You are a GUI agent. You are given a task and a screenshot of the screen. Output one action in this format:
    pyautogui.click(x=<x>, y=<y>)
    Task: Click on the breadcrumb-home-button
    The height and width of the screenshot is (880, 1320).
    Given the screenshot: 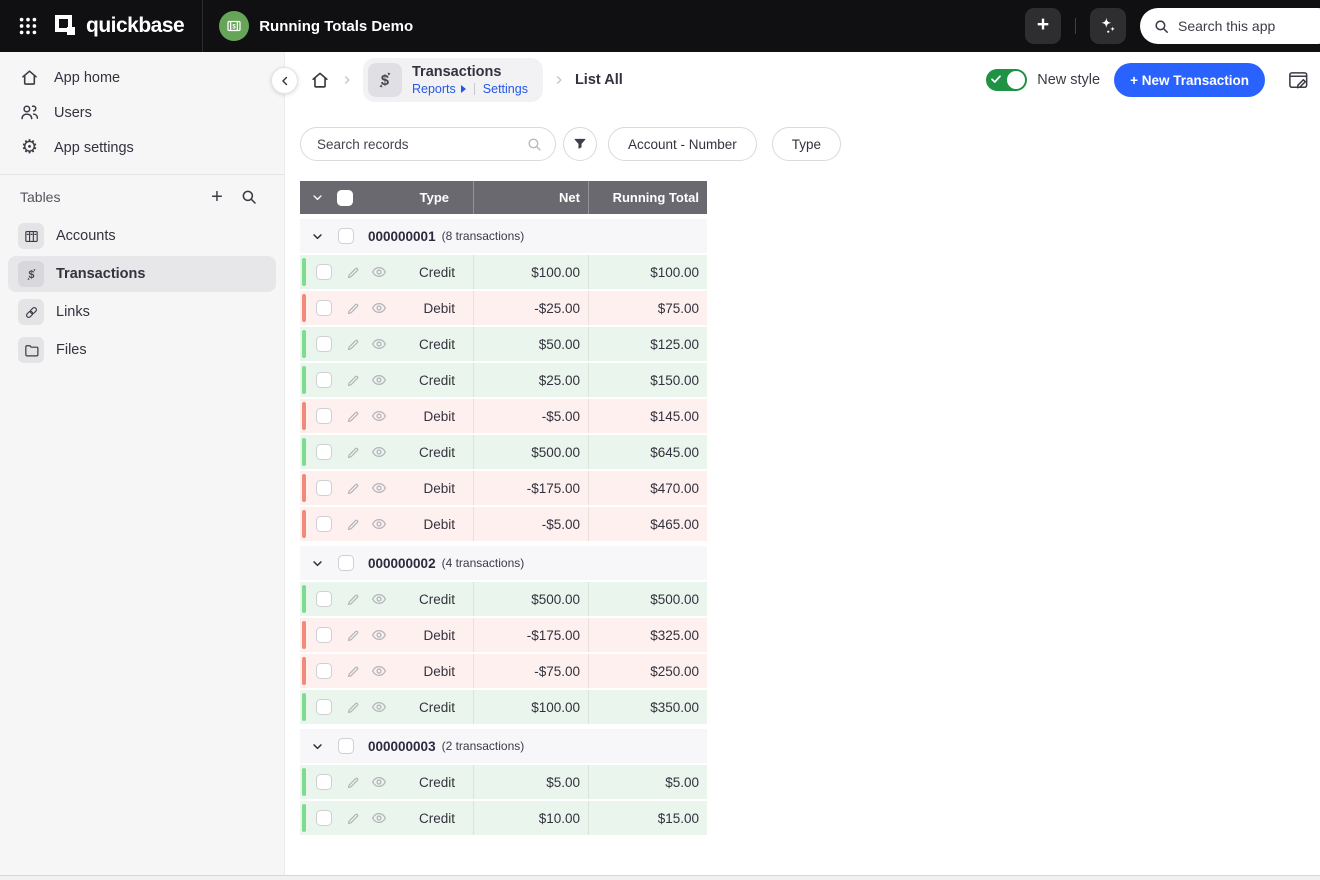 What is the action you would take?
    pyautogui.click(x=320, y=80)
    